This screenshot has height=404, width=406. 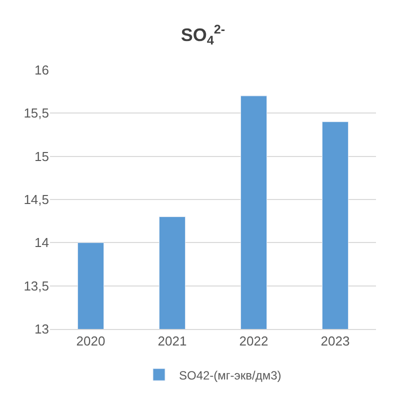 What do you see at coordinates (91, 341) in the screenshot?
I see `x-tick-label: 2020` at bounding box center [91, 341].